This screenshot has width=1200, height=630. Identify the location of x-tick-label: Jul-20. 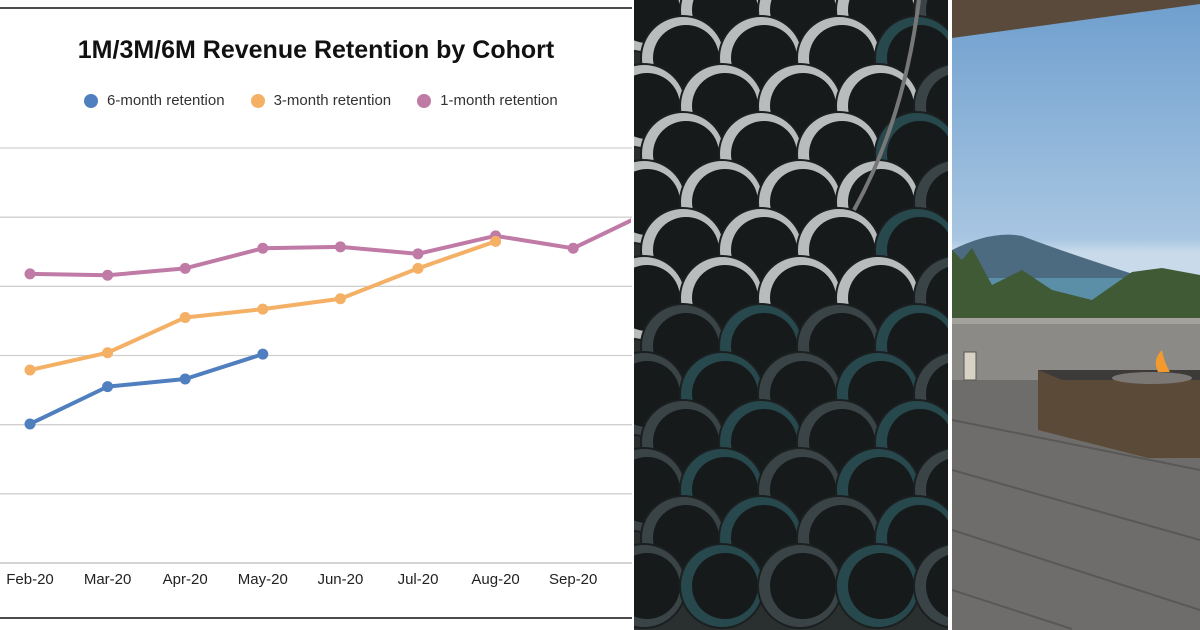
(418, 579).